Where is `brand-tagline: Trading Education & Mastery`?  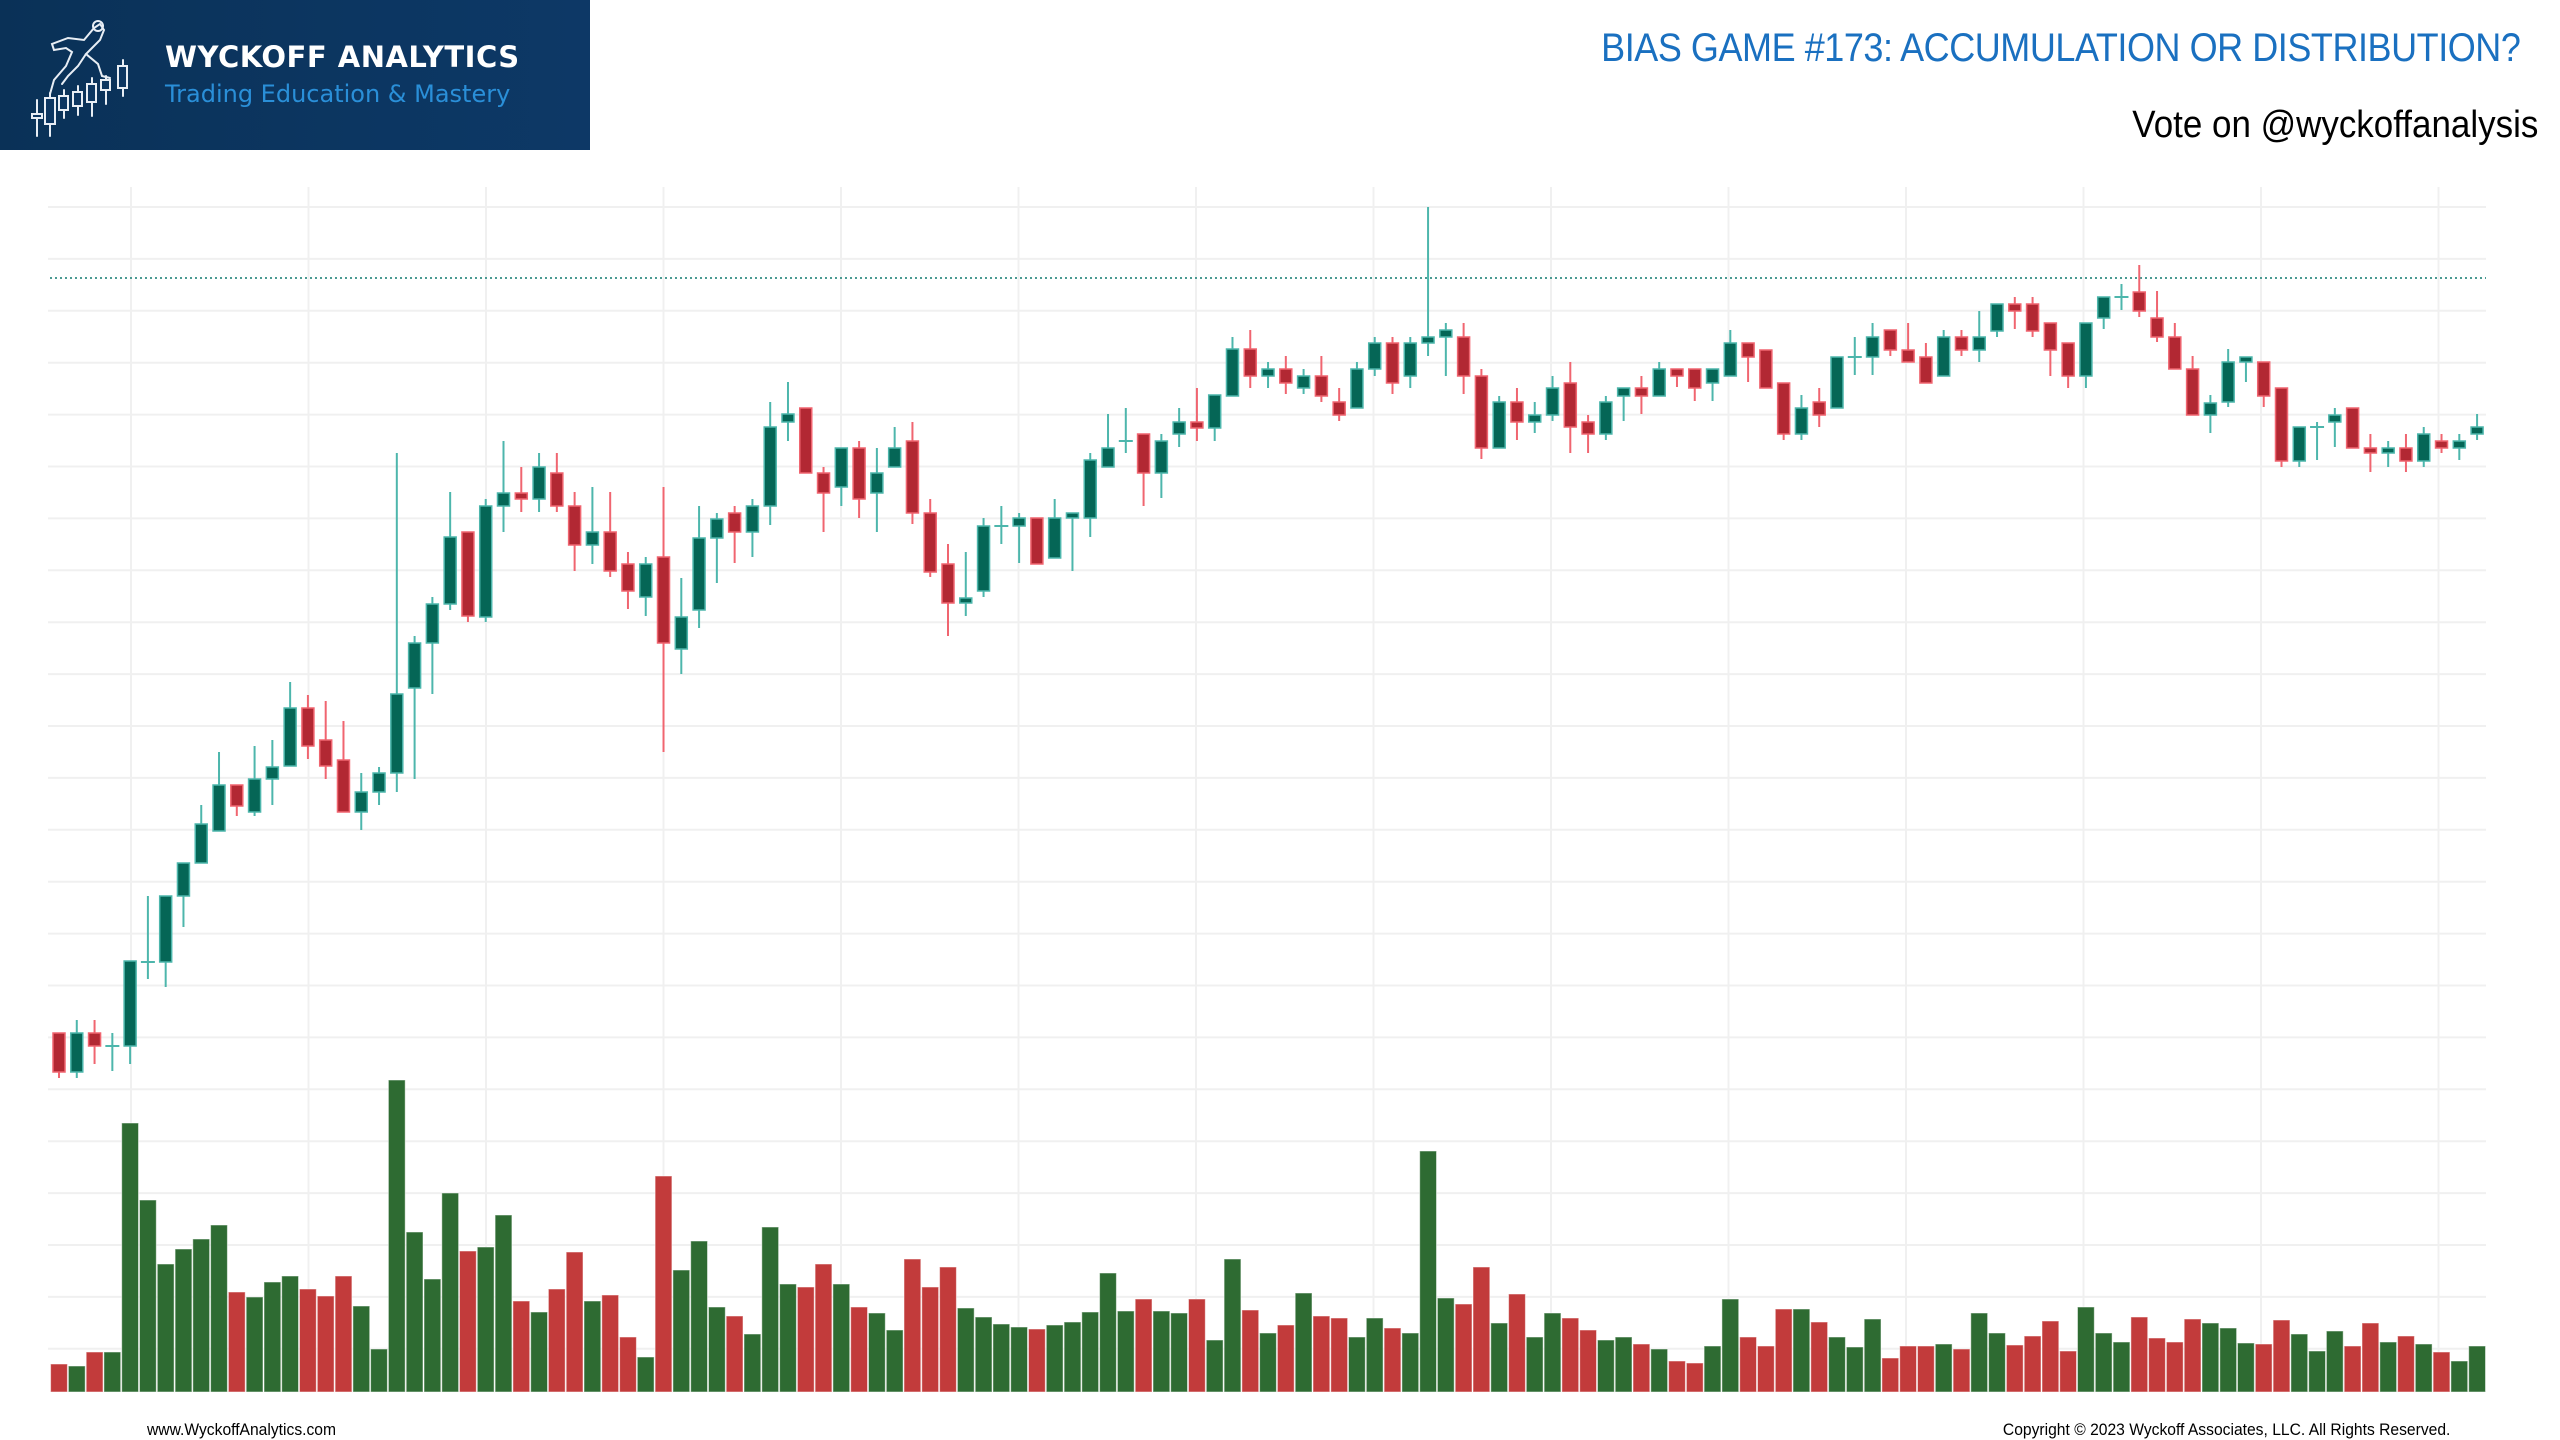
brand-tagline: Trading Education & Mastery is located at coordinates (338, 94).